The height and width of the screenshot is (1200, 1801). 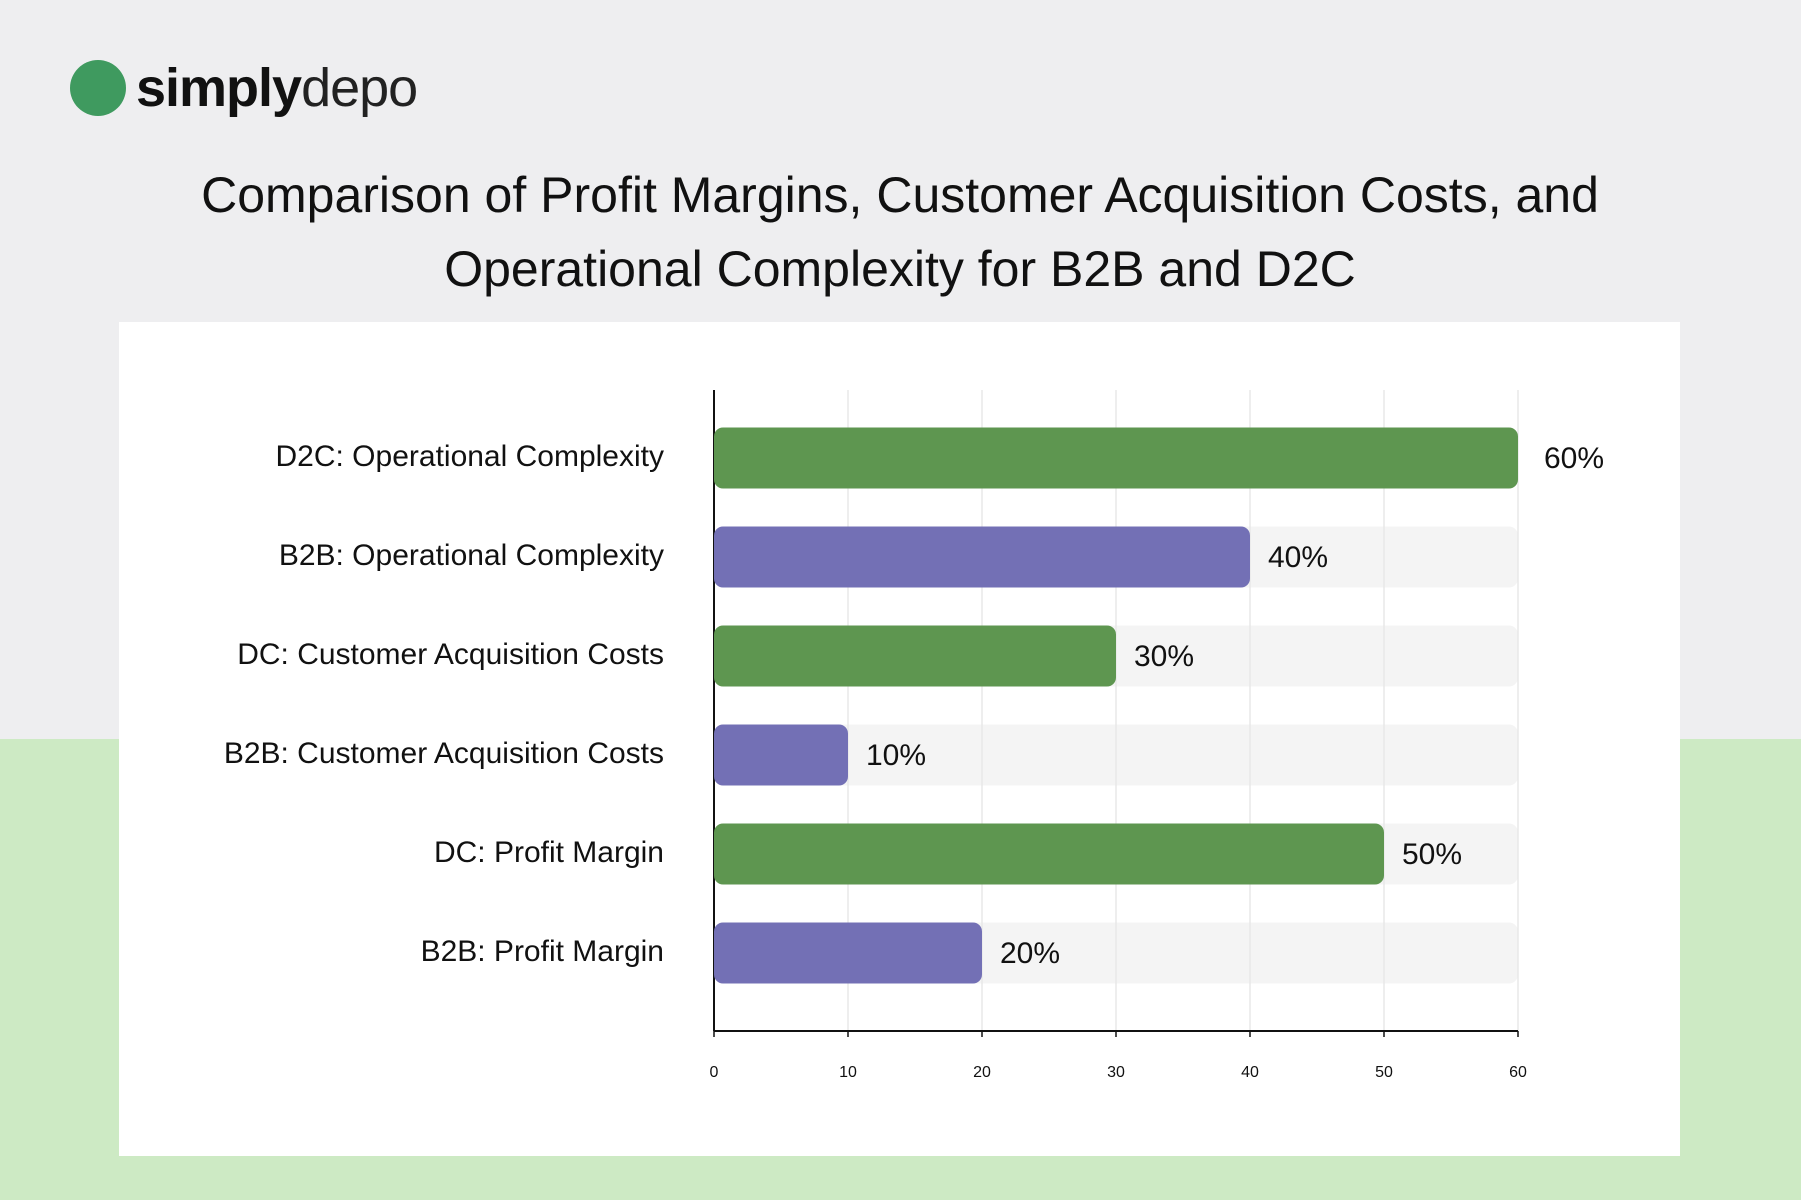 What do you see at coordinates (1432, 854) in the screenshot?
I see `value-label: 50%` at bounding box center [1432, 854].